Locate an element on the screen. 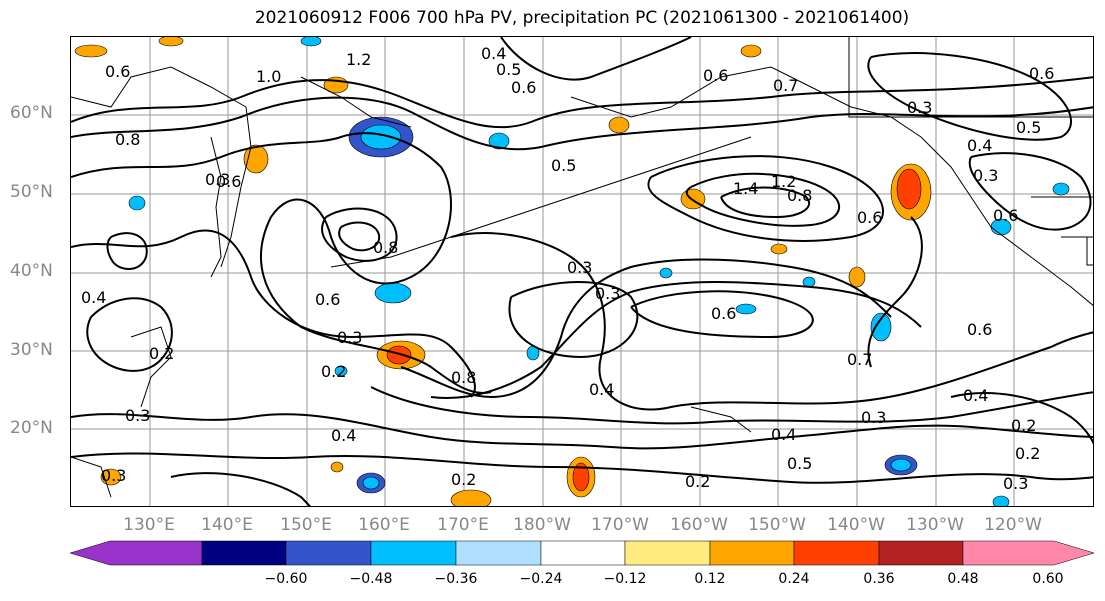 The image size is (1105, 601). contour-label: 1.0 is located at coordinates (268, 76).